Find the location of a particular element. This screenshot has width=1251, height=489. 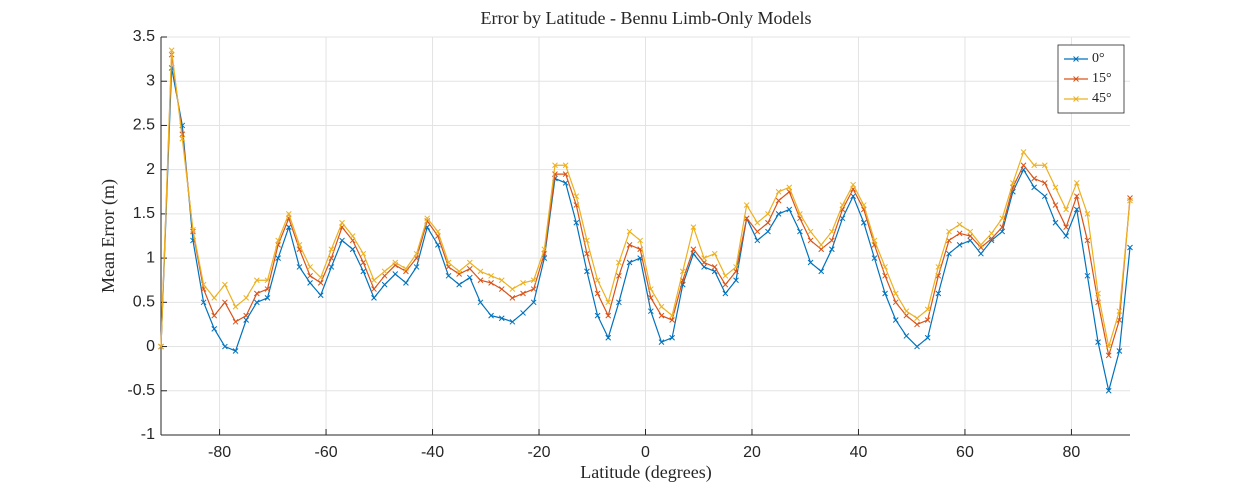

legend: 0° 15° 45° is located at coordinates (1091, 79).